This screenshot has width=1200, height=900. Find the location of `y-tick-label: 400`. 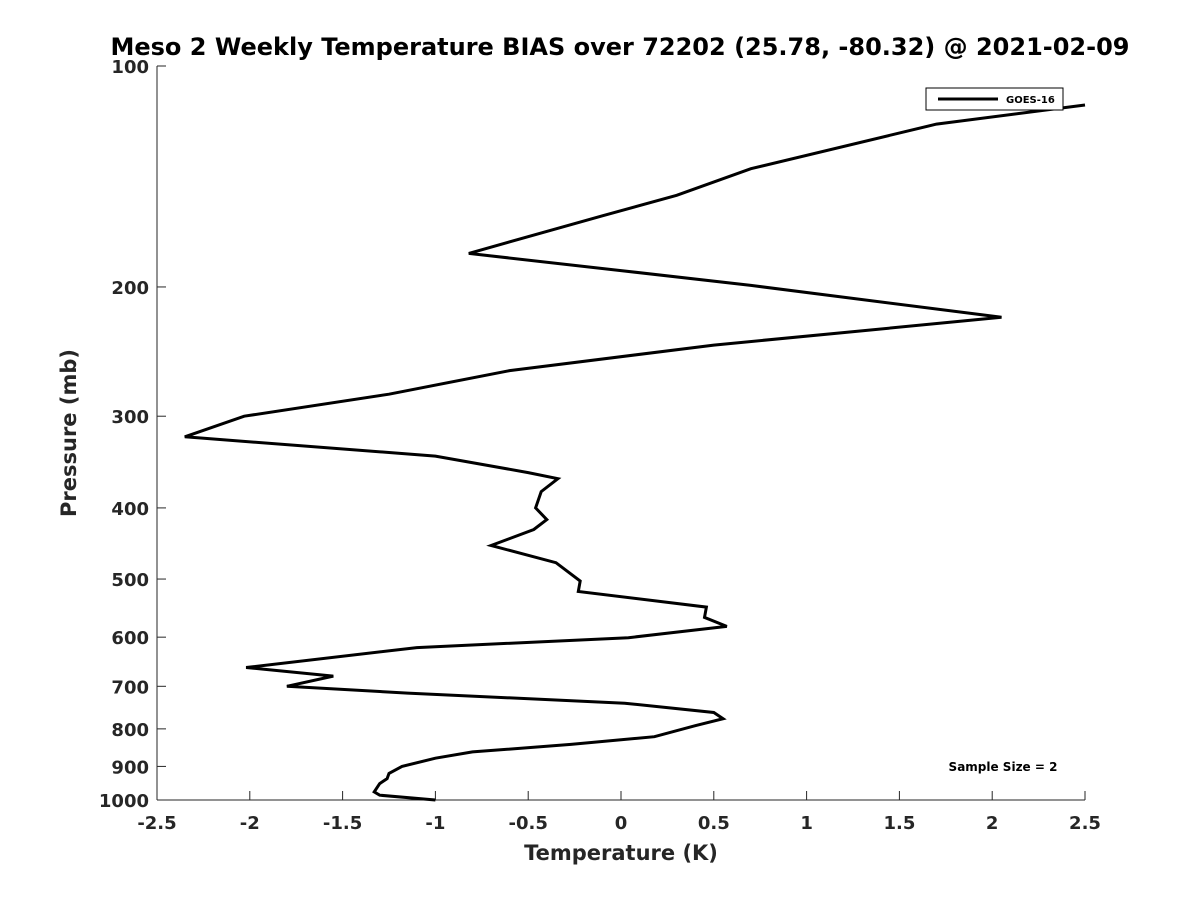

y-tick-label: 400 is located at coordinates (130, 509).